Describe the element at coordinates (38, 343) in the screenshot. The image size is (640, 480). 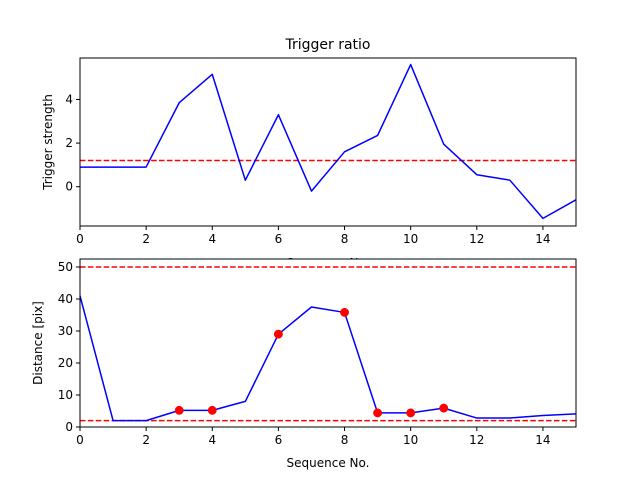
I see `y-axis-label: Distance [pix]` at that location.